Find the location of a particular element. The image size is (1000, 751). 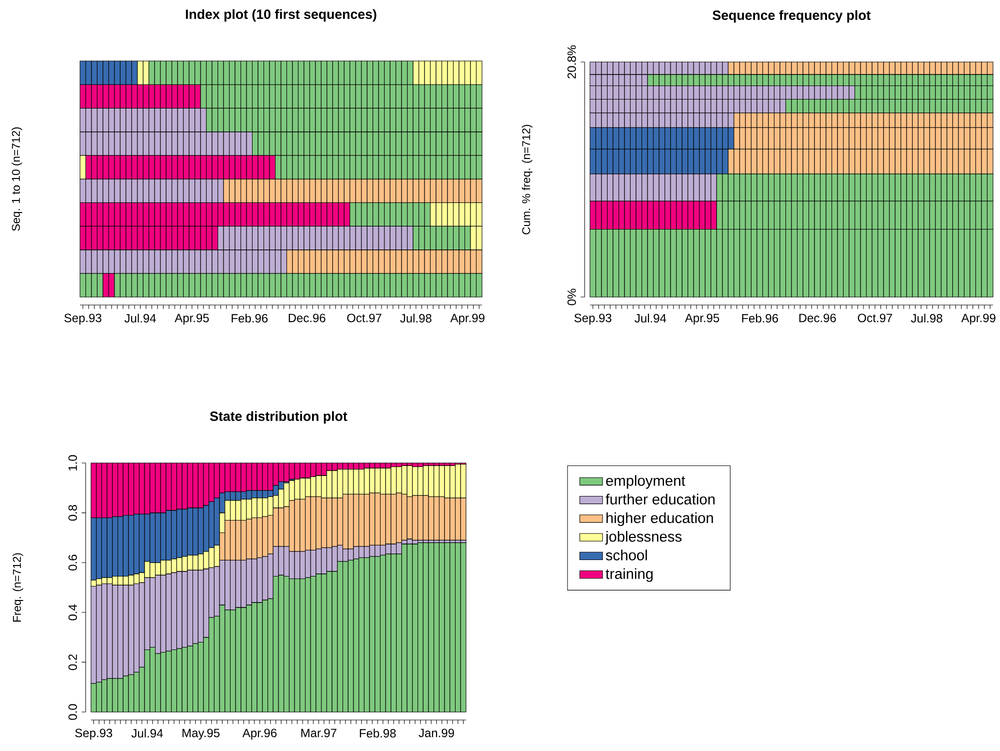

x-tick-label: May.95 is located at coordinates (201, 734).